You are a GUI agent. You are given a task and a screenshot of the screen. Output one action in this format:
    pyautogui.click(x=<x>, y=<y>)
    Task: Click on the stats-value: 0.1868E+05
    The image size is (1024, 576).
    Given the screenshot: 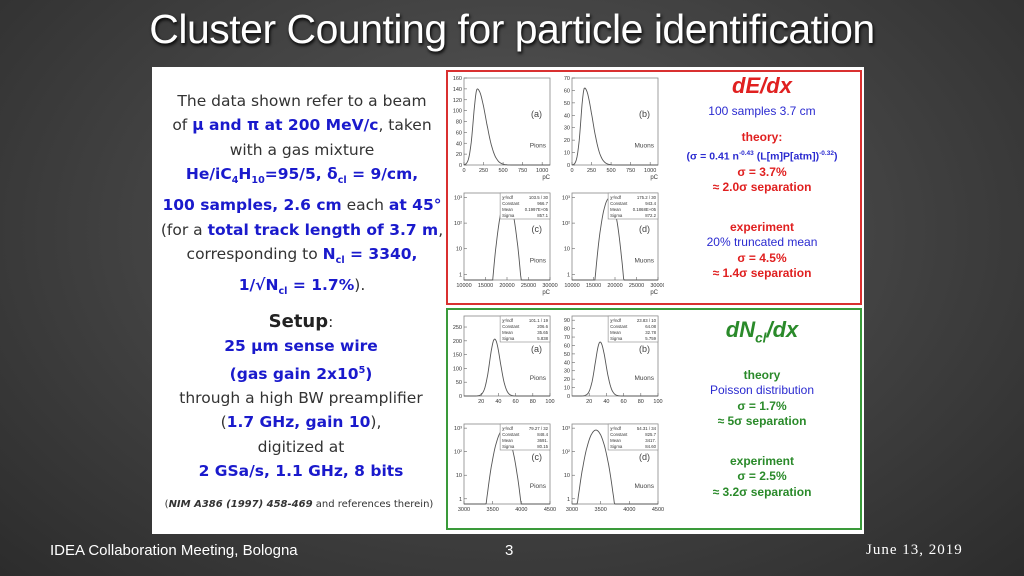 What is the action you would take?
    pyautogui.click(x=645, y=209)
    